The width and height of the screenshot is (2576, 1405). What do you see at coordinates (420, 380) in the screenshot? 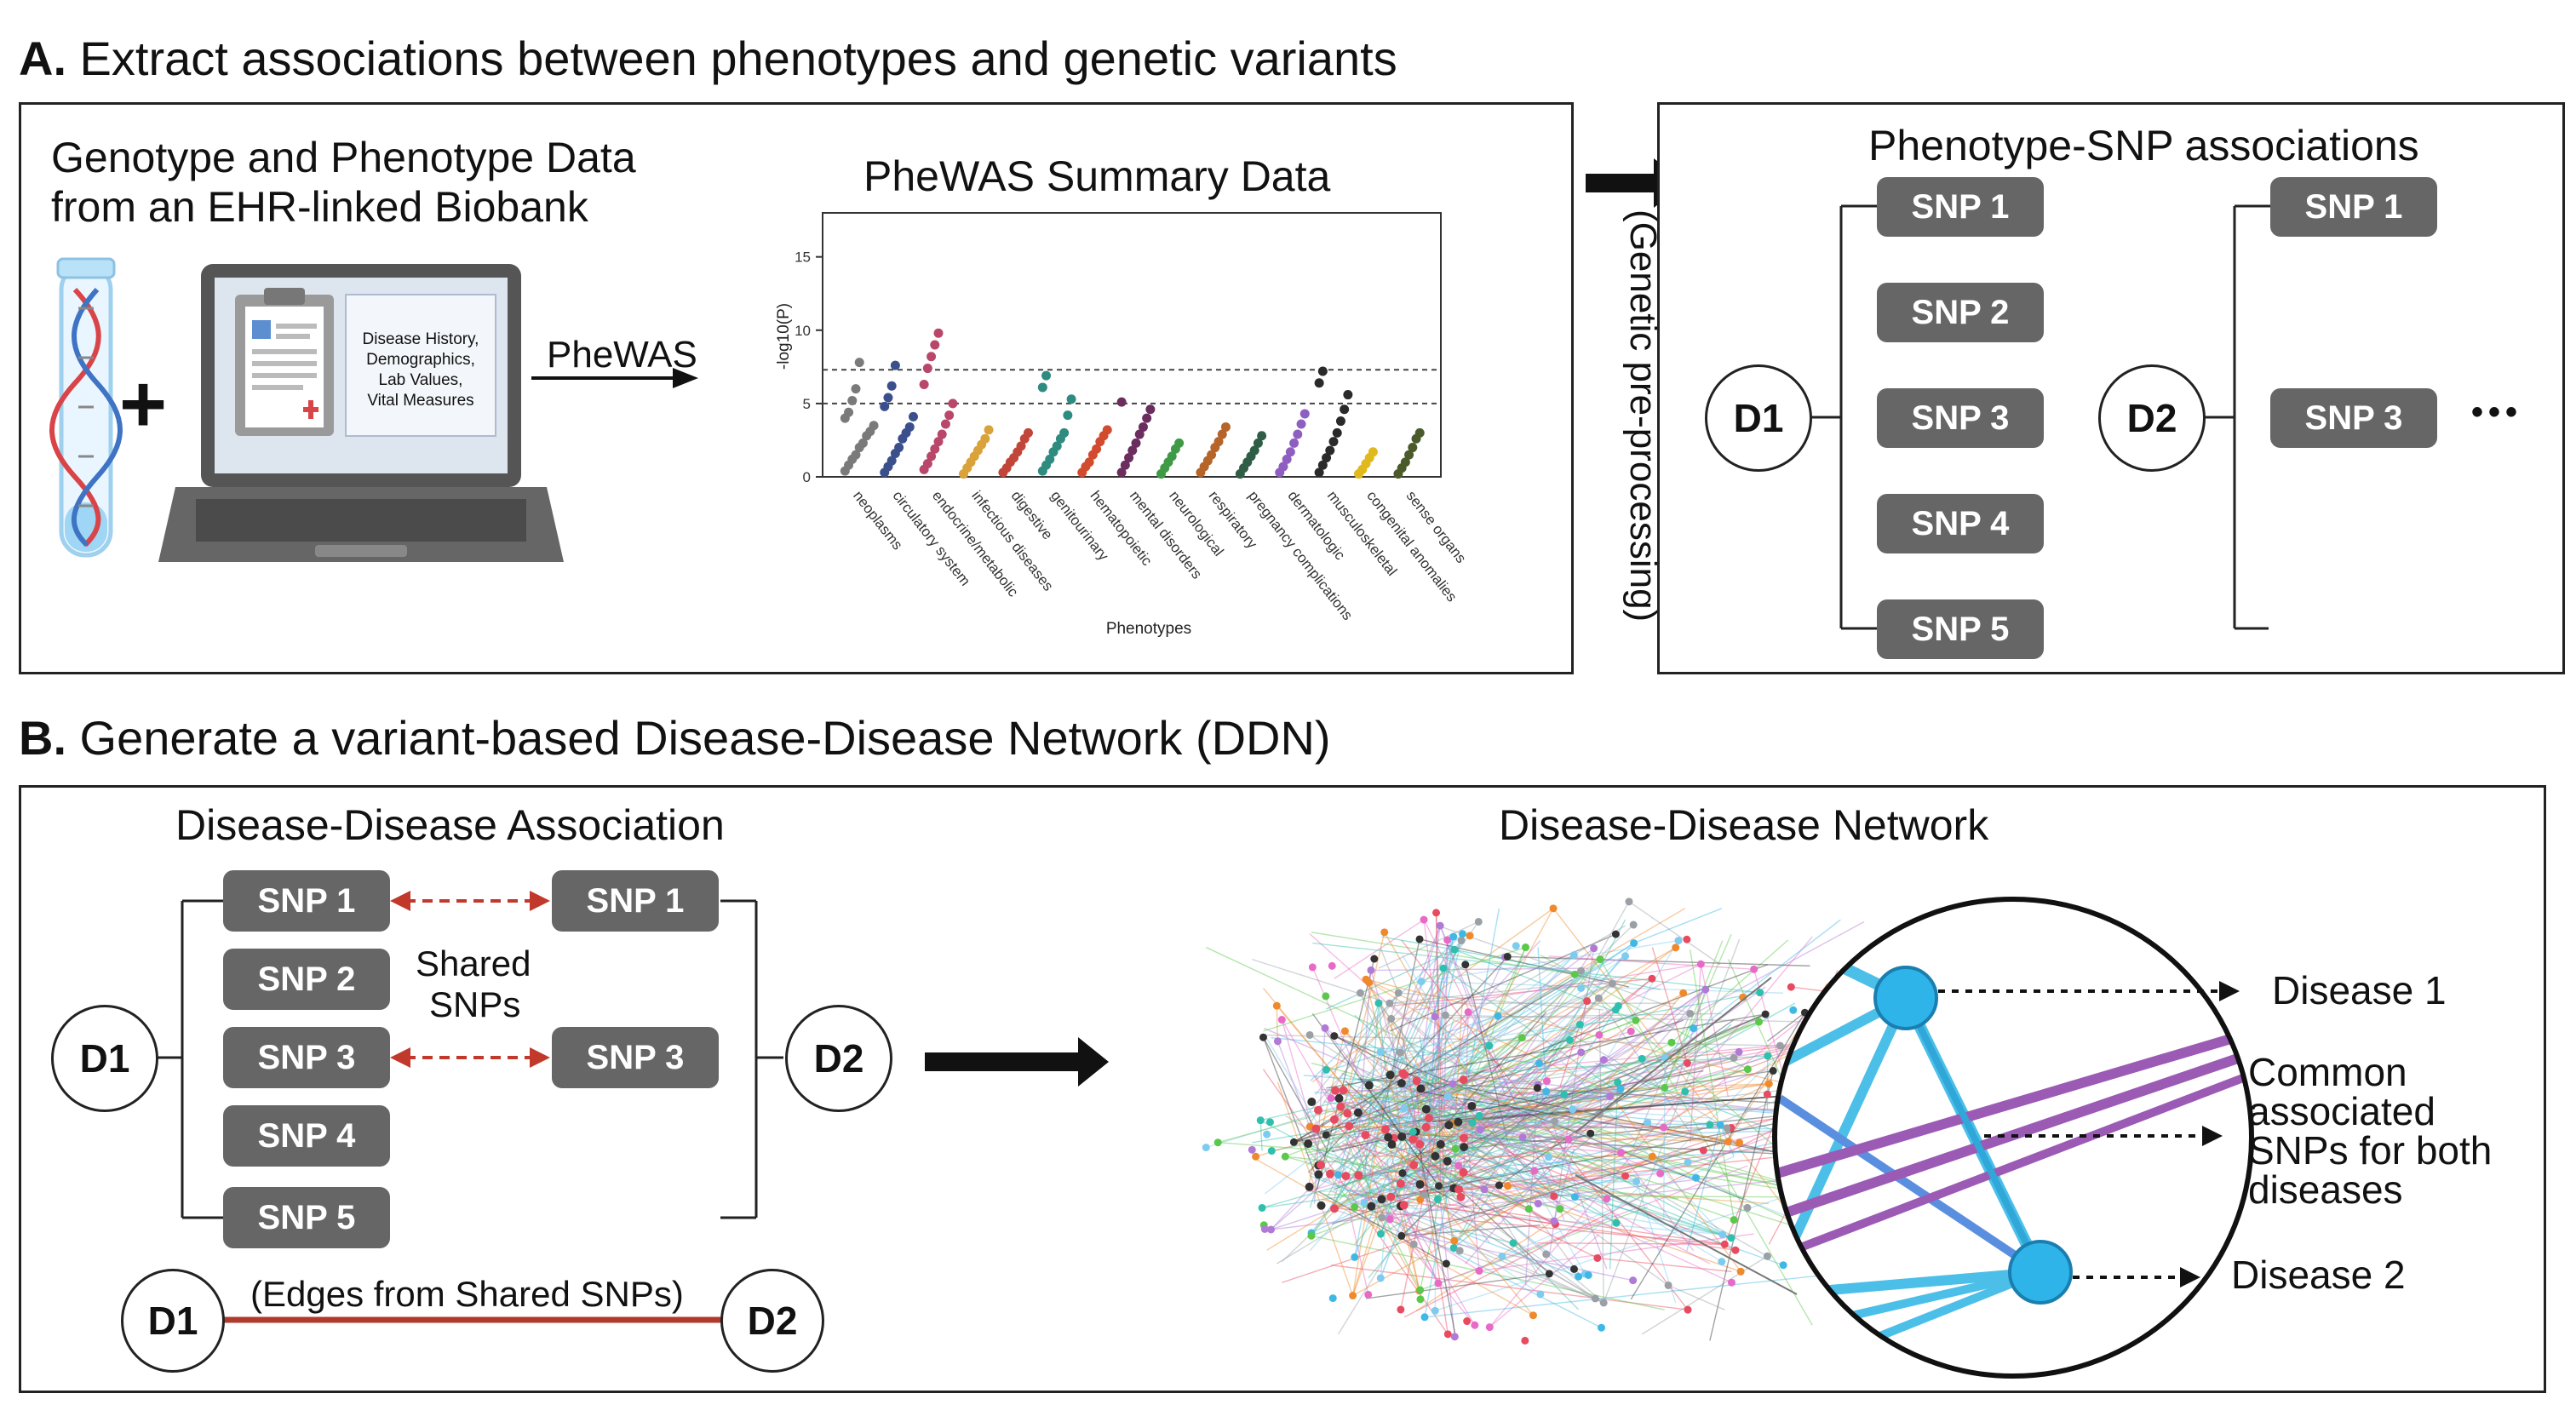
I see `record-line-3: Lab Values,` at bounding box center [420, 380].